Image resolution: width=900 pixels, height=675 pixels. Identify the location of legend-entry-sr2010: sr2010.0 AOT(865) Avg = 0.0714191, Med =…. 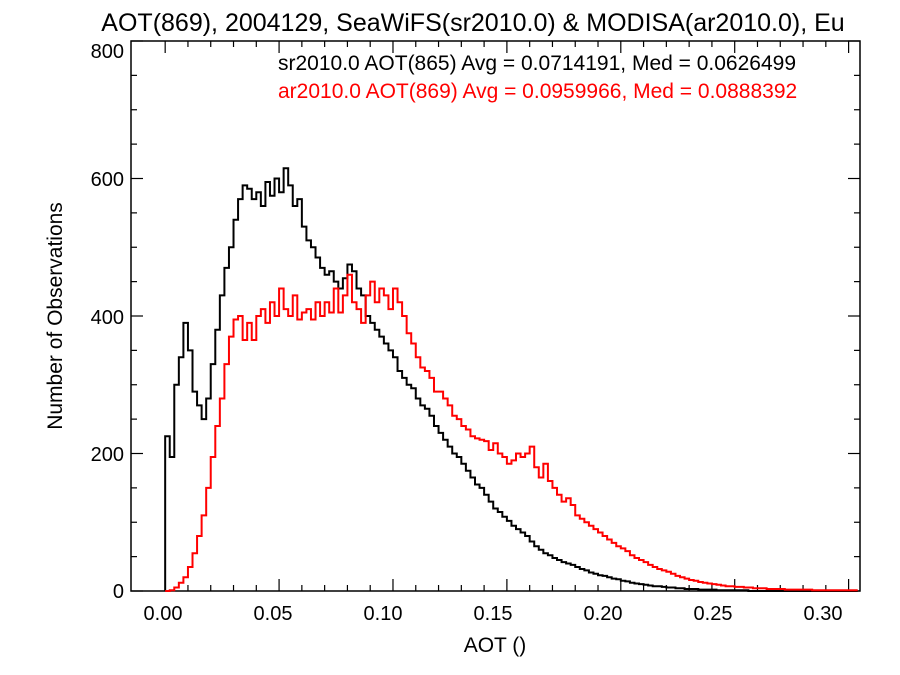
(537, 63).